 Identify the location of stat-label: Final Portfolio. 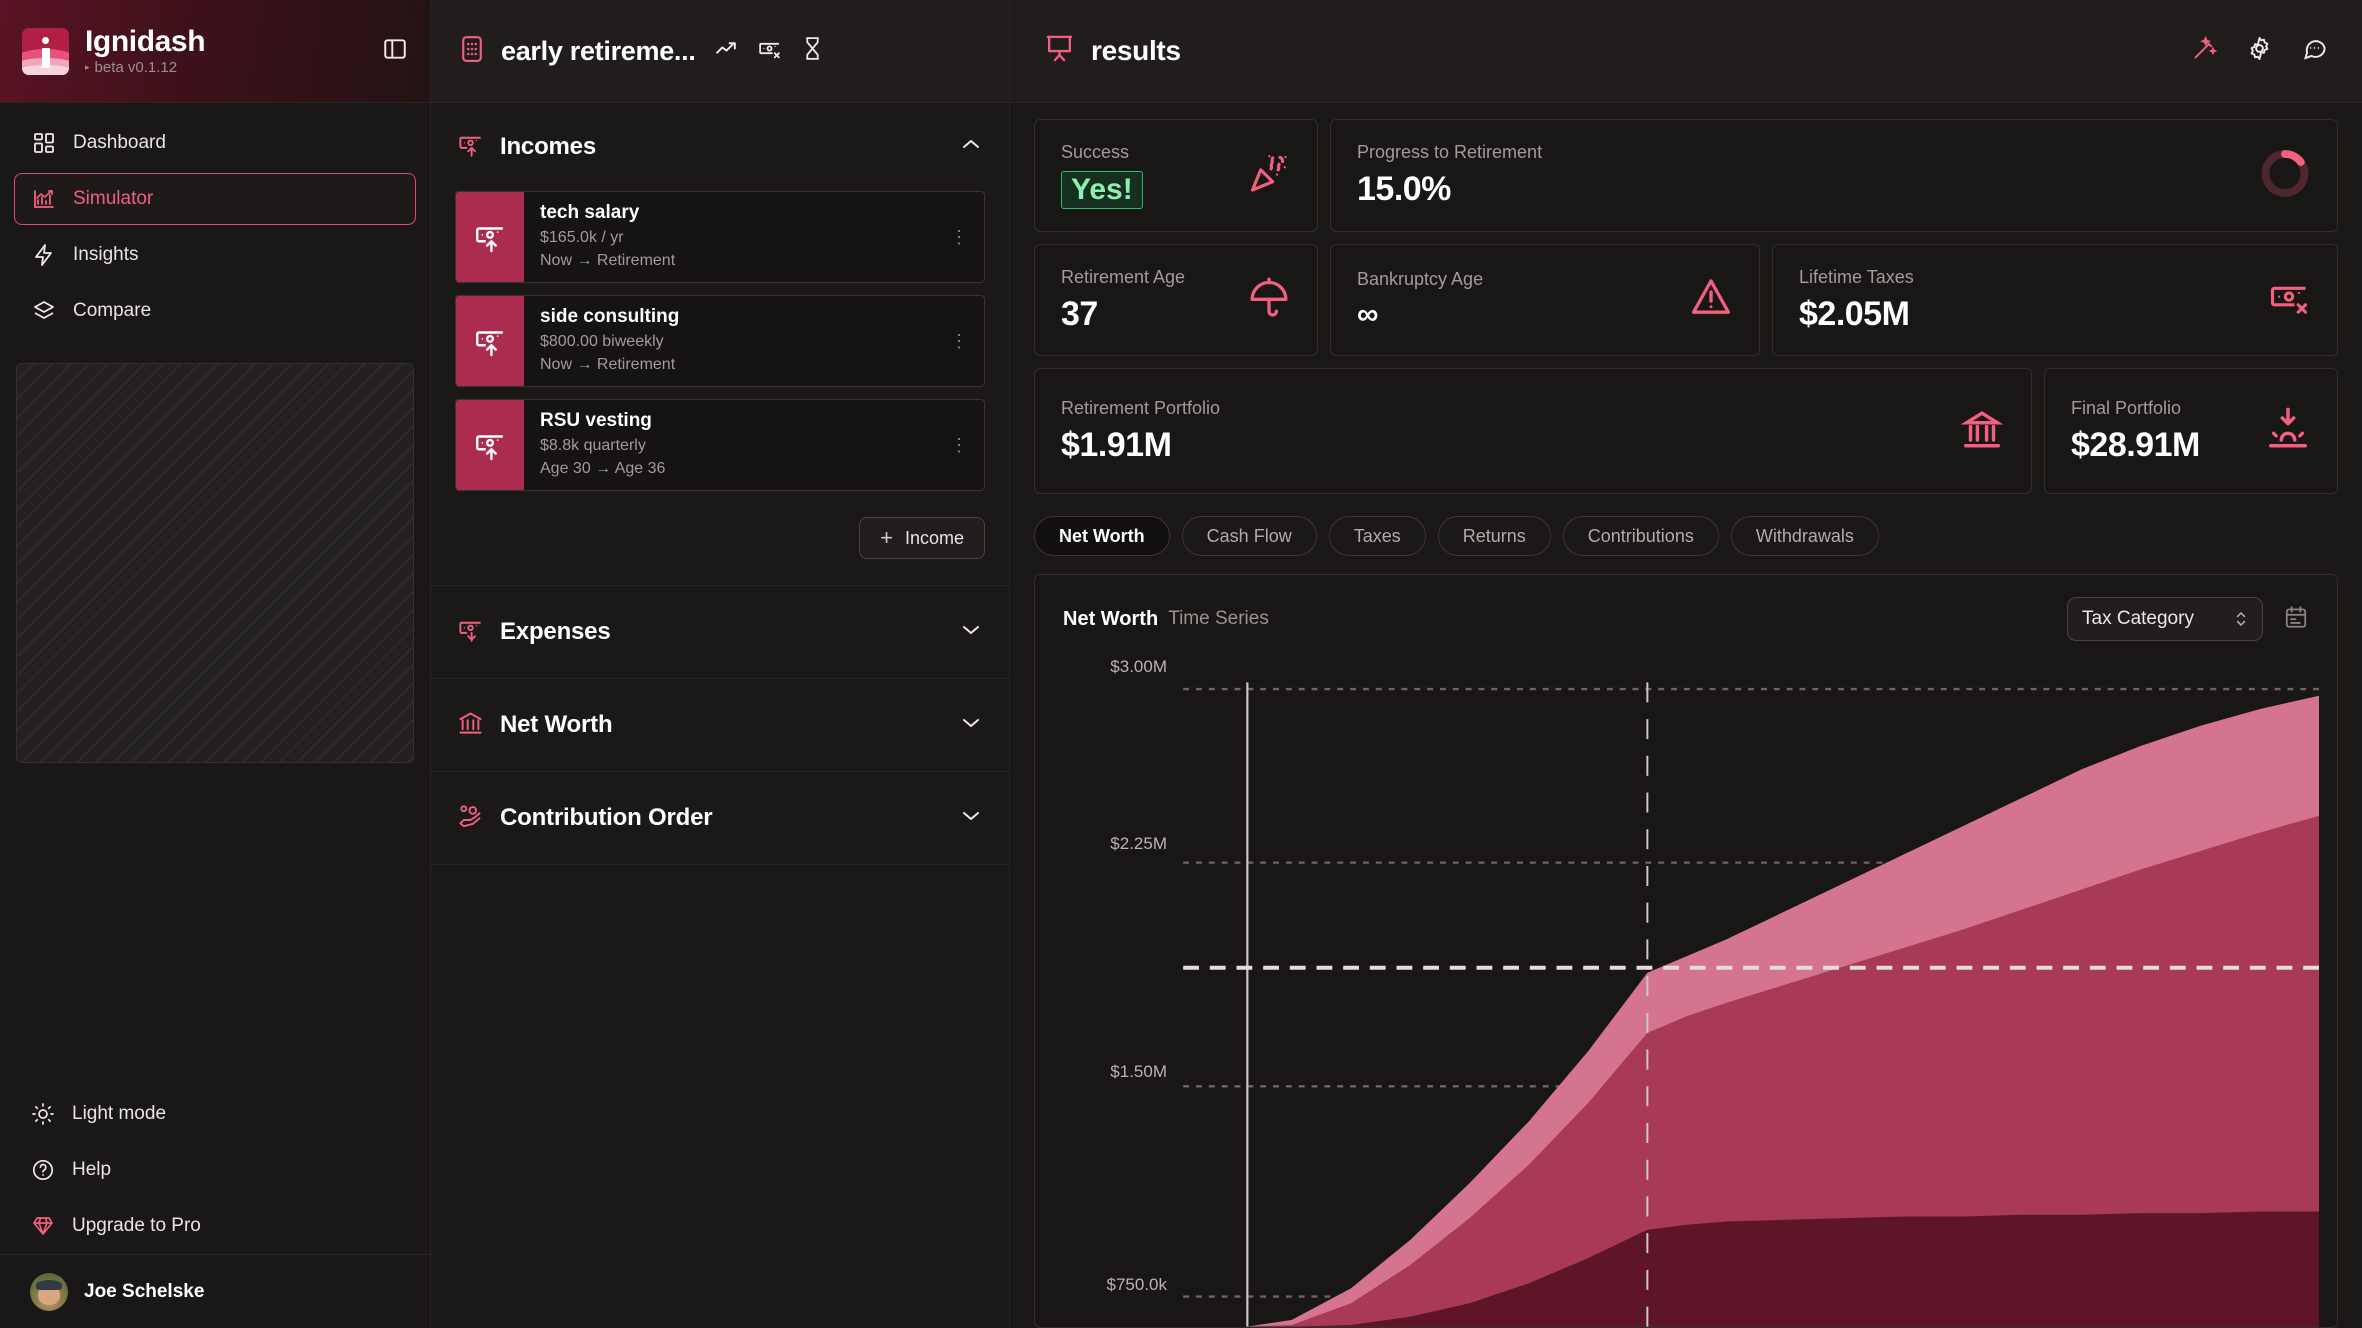
(2126, 408).